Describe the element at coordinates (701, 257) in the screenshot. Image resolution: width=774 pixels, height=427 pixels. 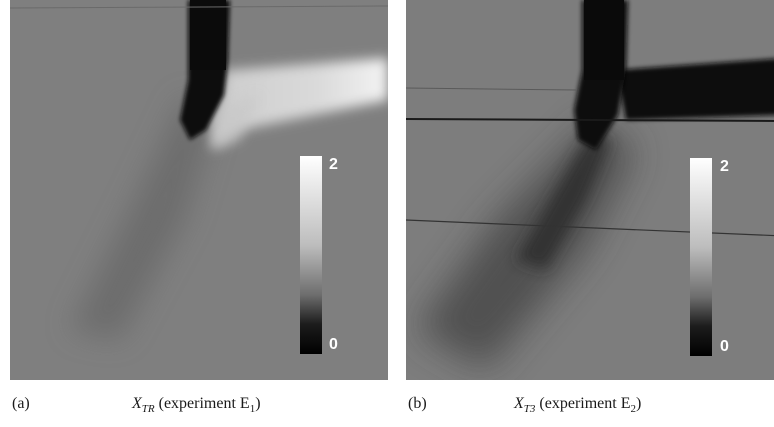
I see `colorbar-b` at that location.